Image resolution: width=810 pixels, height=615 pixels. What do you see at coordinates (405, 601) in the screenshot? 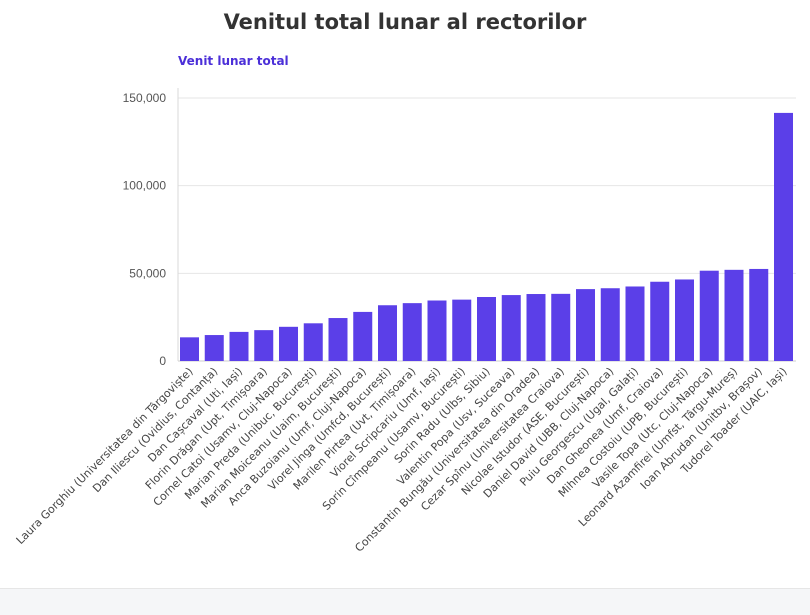
I see `footer-bar` at bounding box center [405, 601].